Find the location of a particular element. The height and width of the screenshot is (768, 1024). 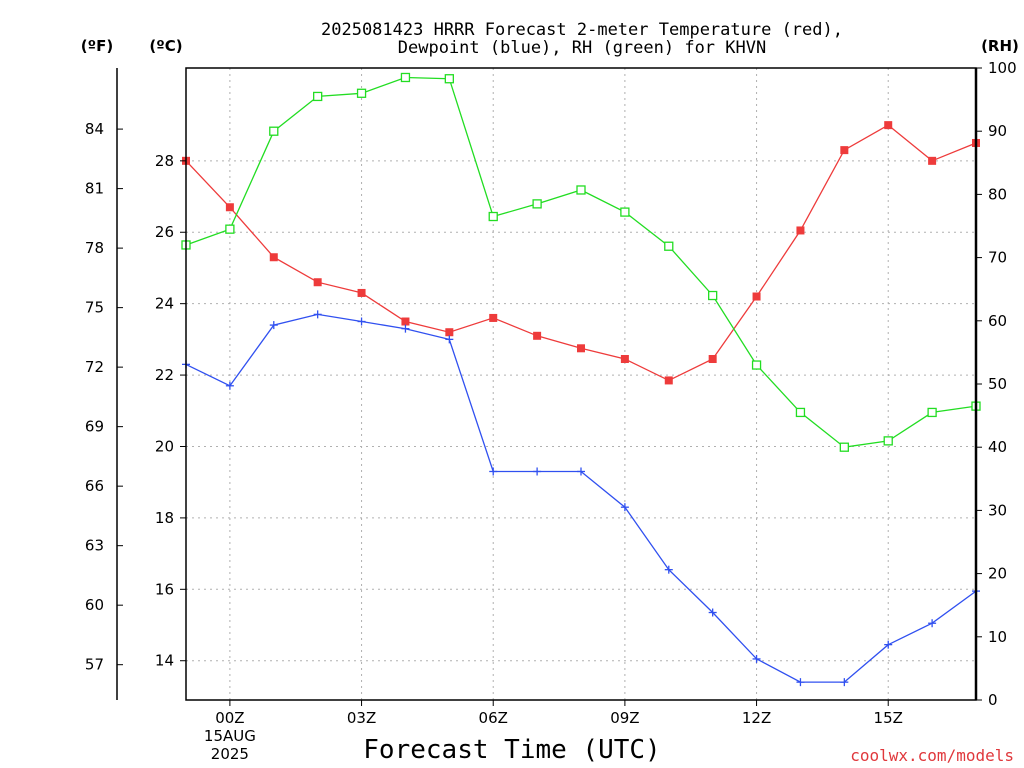

fahrenheit-tick-label: 69 is located at coordinates (94, 427).